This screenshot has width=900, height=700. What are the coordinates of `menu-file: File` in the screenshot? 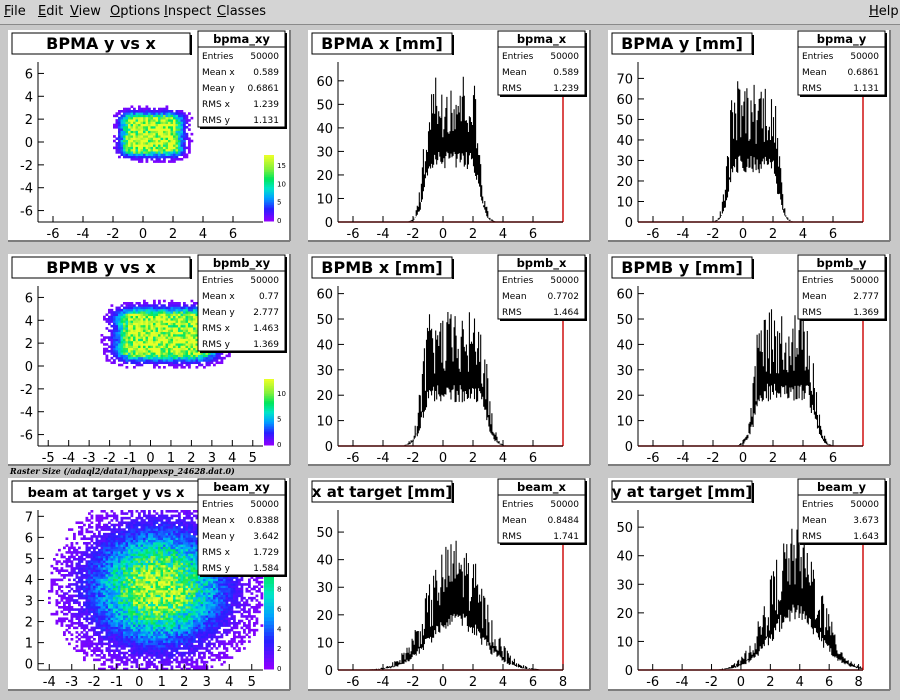 It's located at (15, 11).